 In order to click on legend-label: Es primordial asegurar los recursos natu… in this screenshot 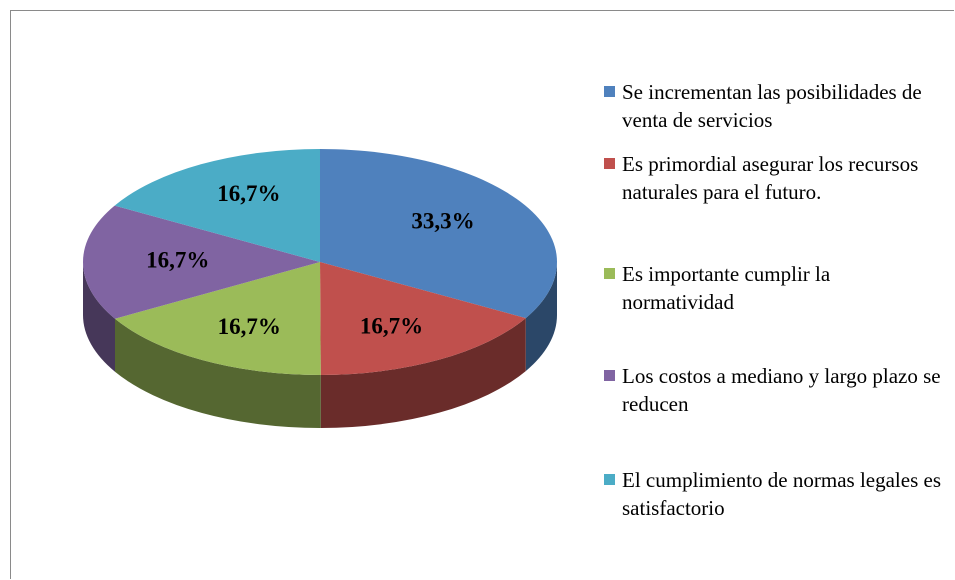, I will do `click(770, 178)`.